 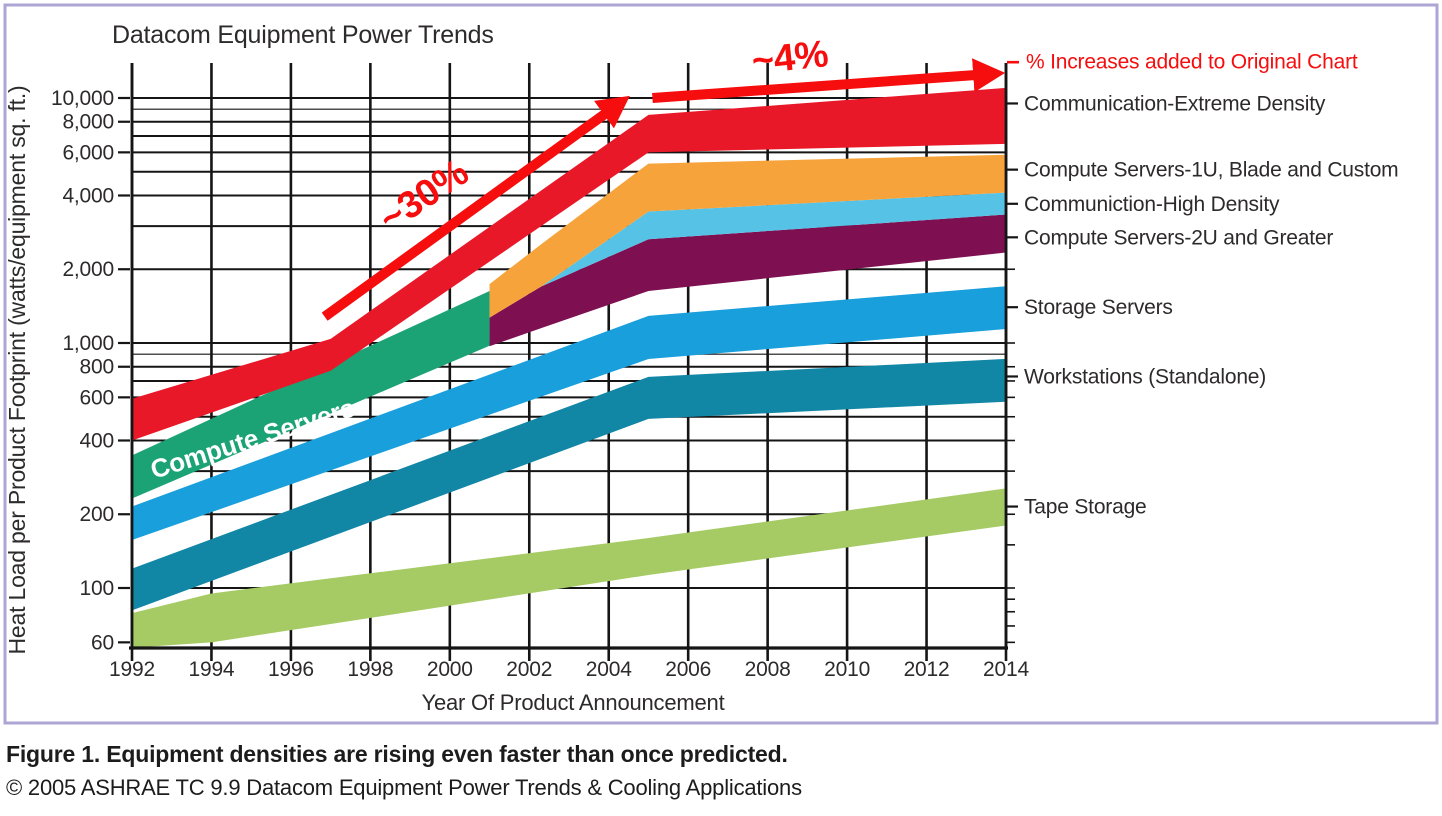 I want to click on y-tick-label: 2,000, so click(x=88, y=269).